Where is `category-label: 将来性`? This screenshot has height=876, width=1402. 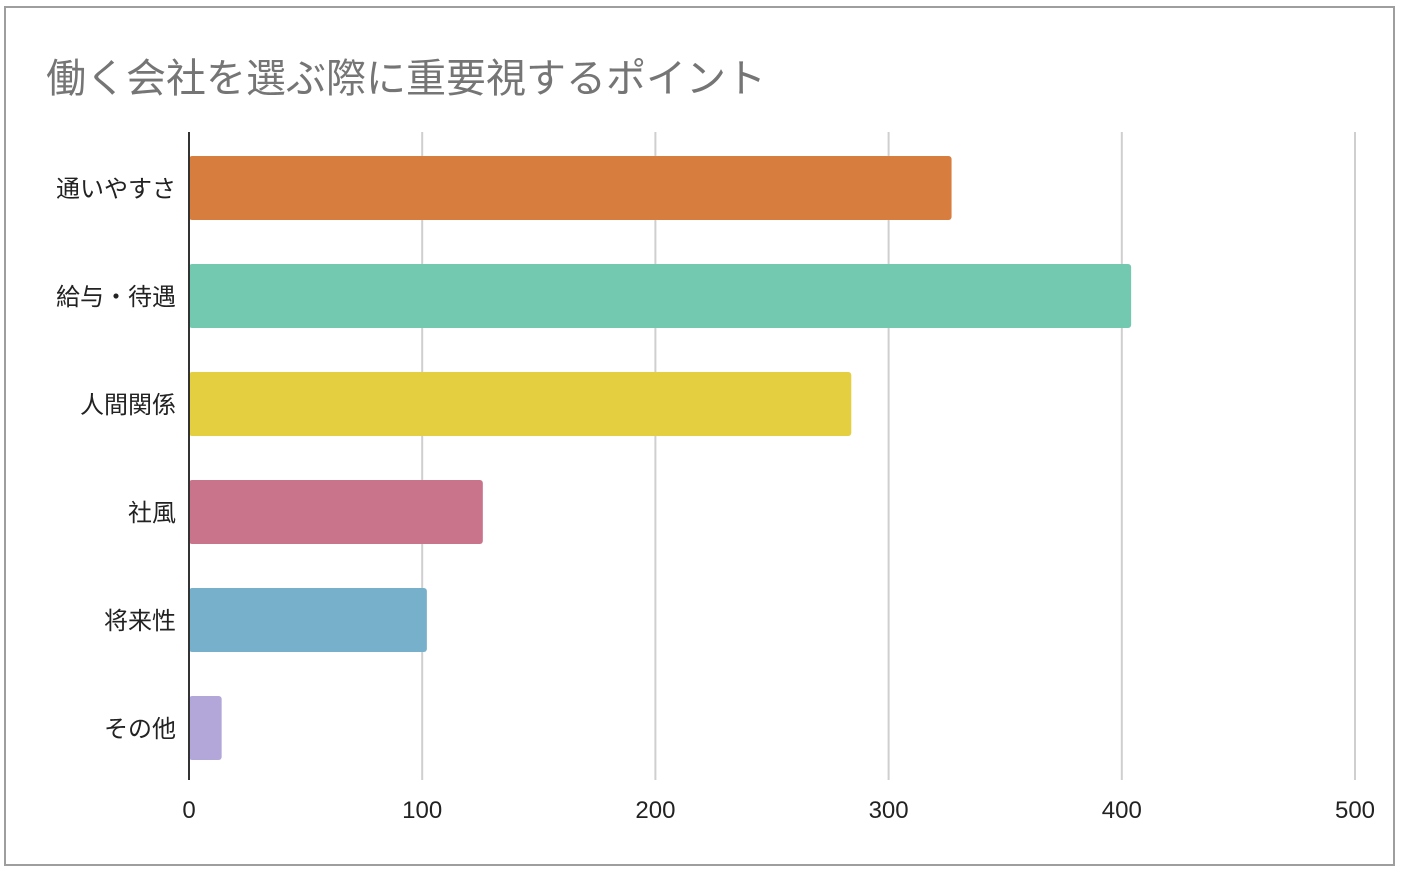 category-label: 将来性 is located at coordinates (140, 621).